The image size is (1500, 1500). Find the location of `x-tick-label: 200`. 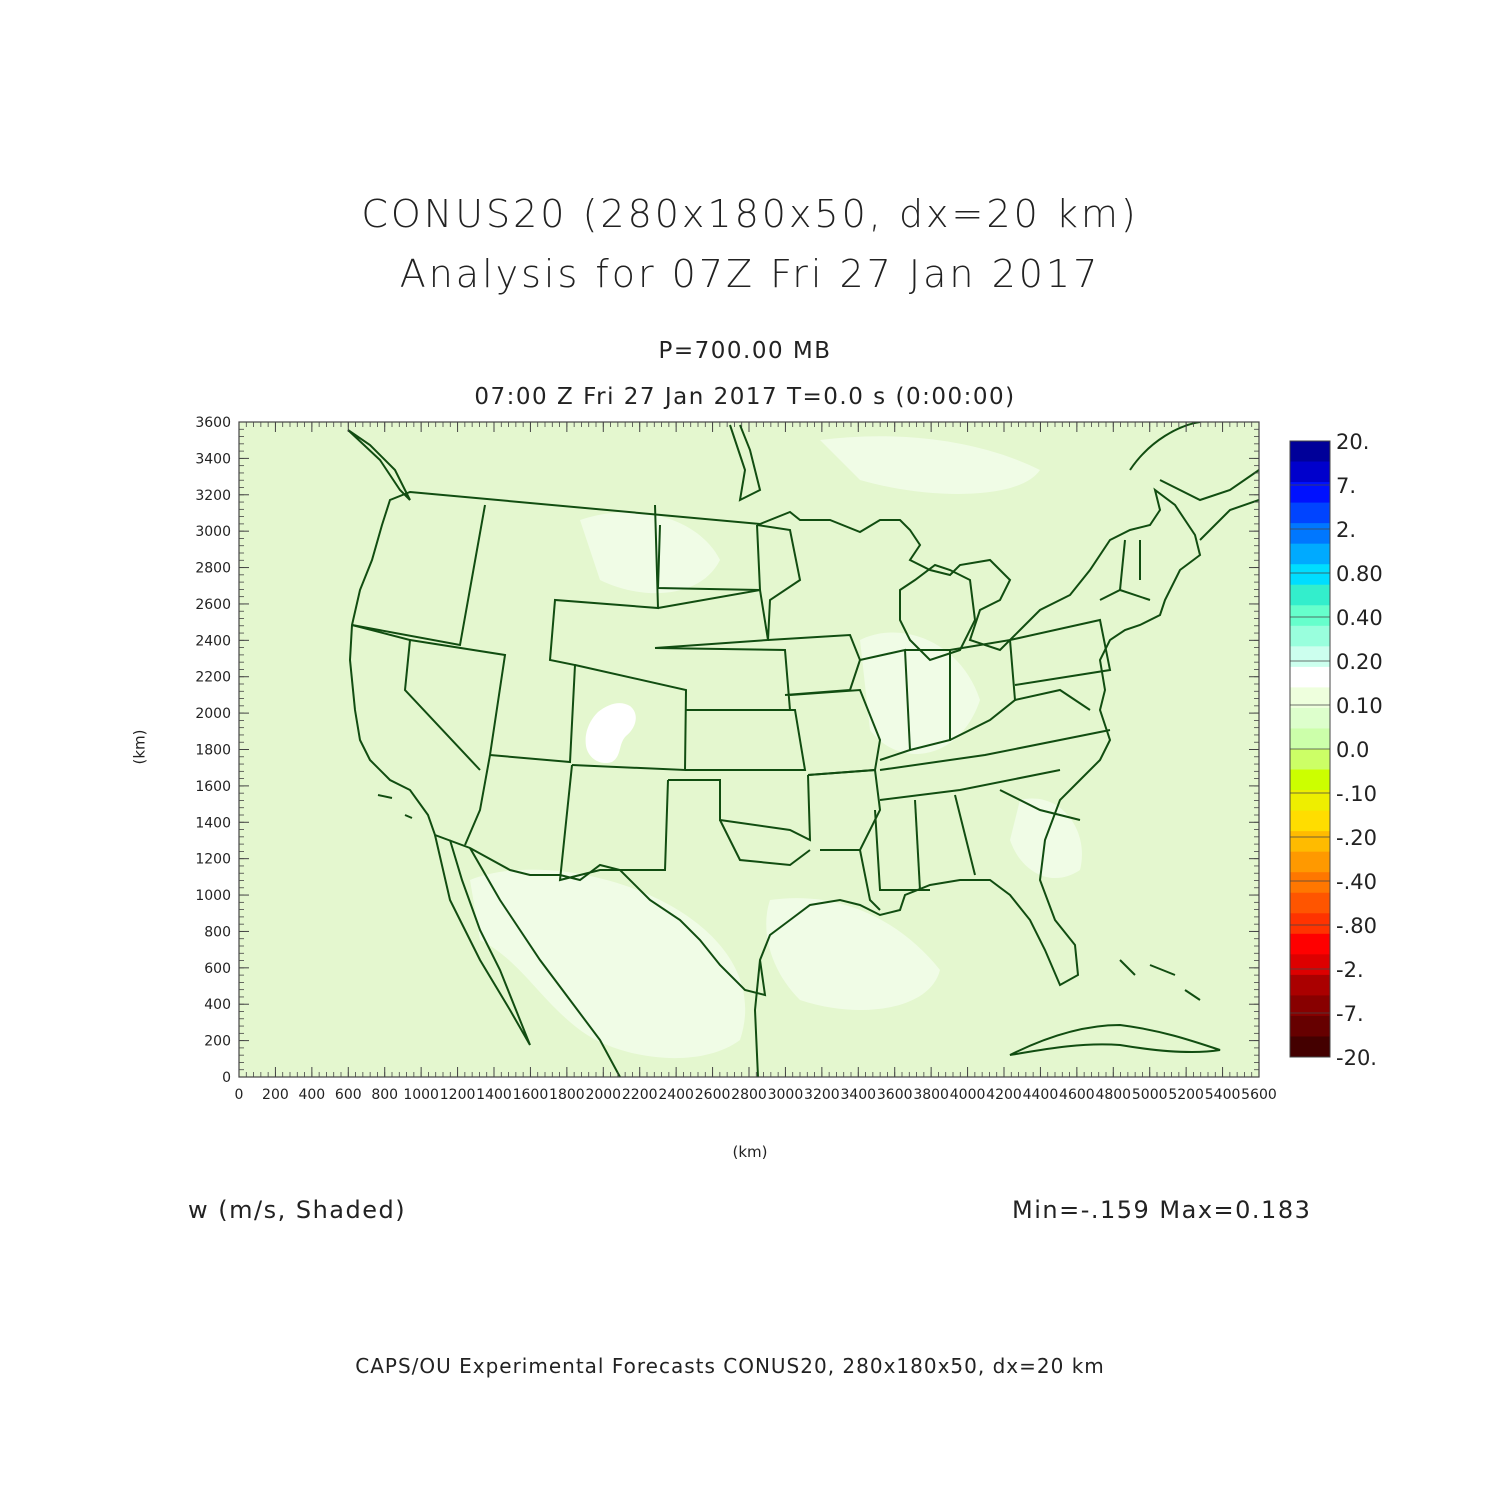

x-tick-label: 200 is located at coordinates (275, 1095).